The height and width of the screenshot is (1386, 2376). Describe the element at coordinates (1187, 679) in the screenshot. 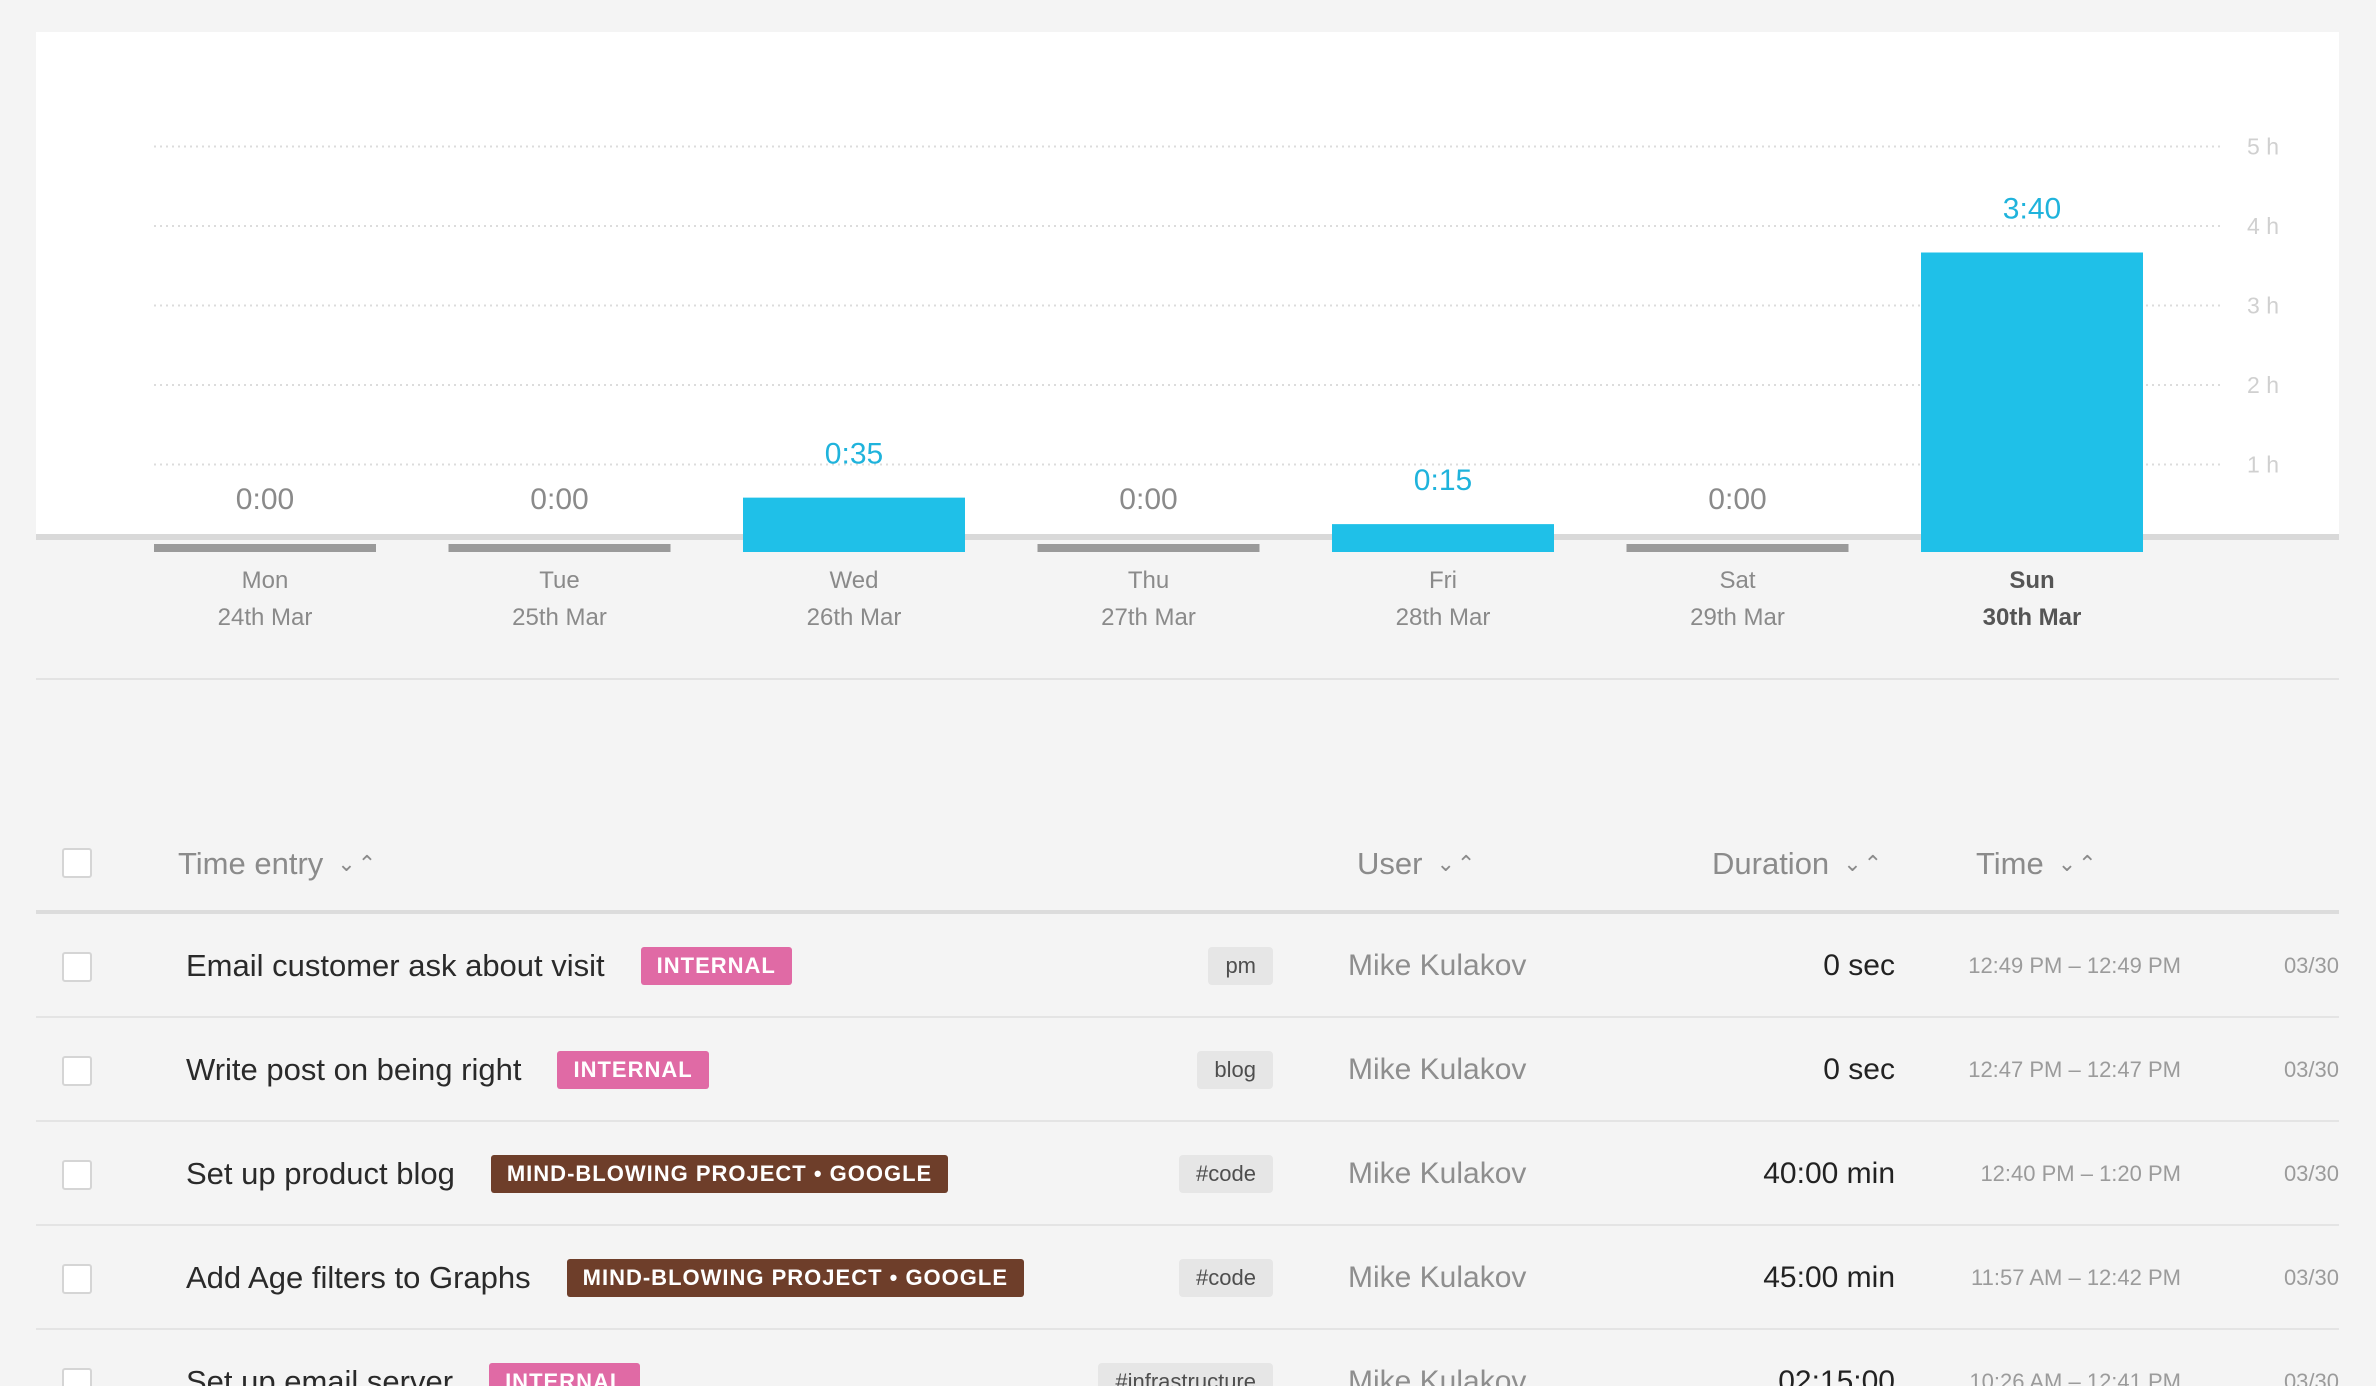

I see `chart-divider` at that location.